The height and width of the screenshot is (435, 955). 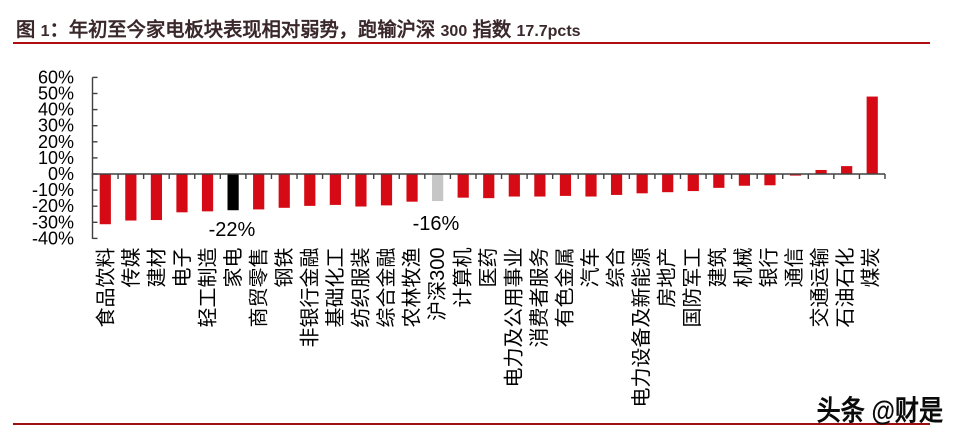 I want to click on svg-text: 综合金融, so click(x=386, y=288).